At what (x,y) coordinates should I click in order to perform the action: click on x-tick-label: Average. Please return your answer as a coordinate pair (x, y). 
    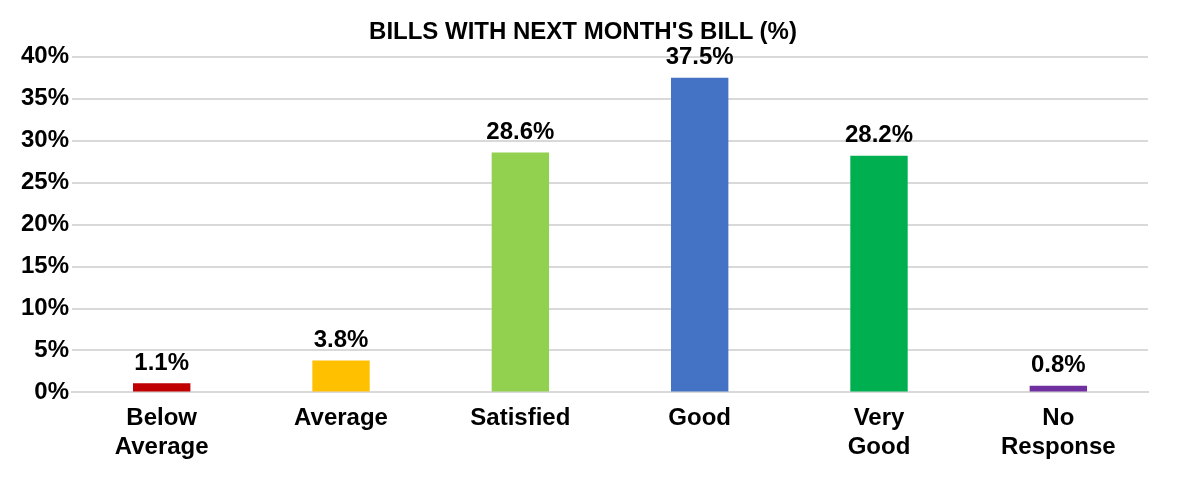
    Looking at the image, I should click on (341, 417).